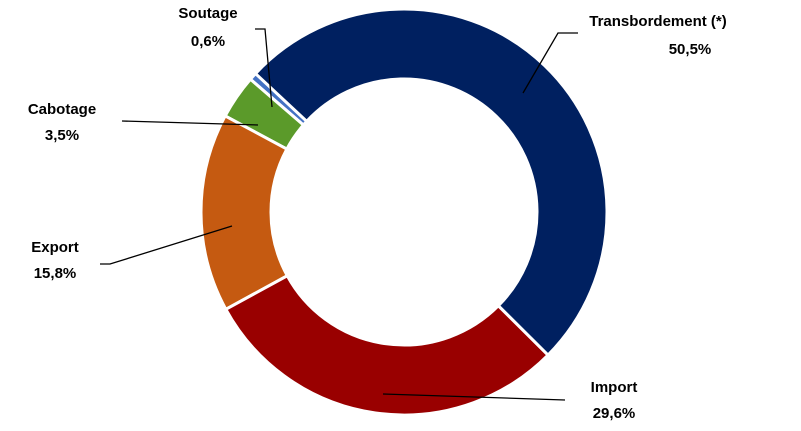 The width and height of the screenshot is (801, 431). Describe the element at coordinates (55, 273) in the screenshot. I see `value-label: 15,8%` at that location.